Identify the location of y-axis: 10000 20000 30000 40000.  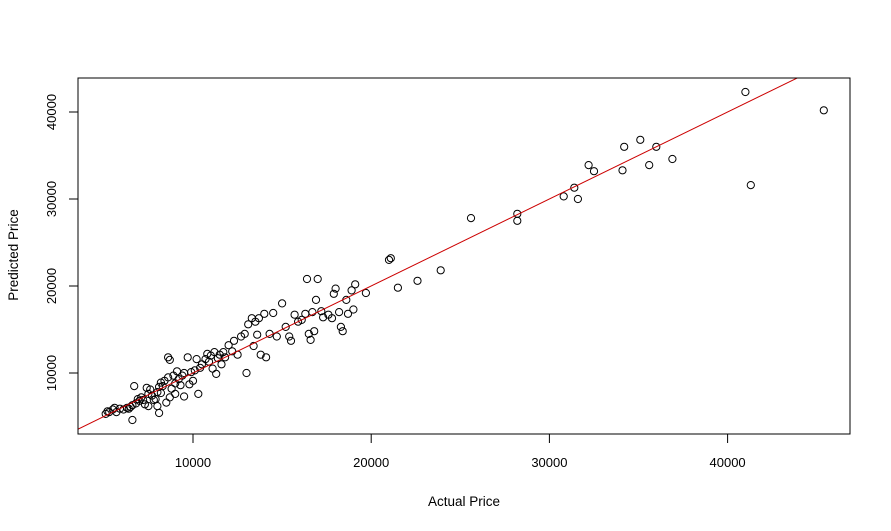
(61, 242).